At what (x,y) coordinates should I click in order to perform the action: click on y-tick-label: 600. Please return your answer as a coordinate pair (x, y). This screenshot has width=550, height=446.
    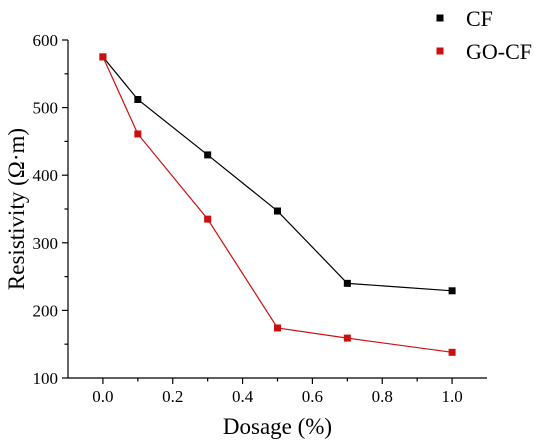
    Looking at the image, I should click on (46, 40).